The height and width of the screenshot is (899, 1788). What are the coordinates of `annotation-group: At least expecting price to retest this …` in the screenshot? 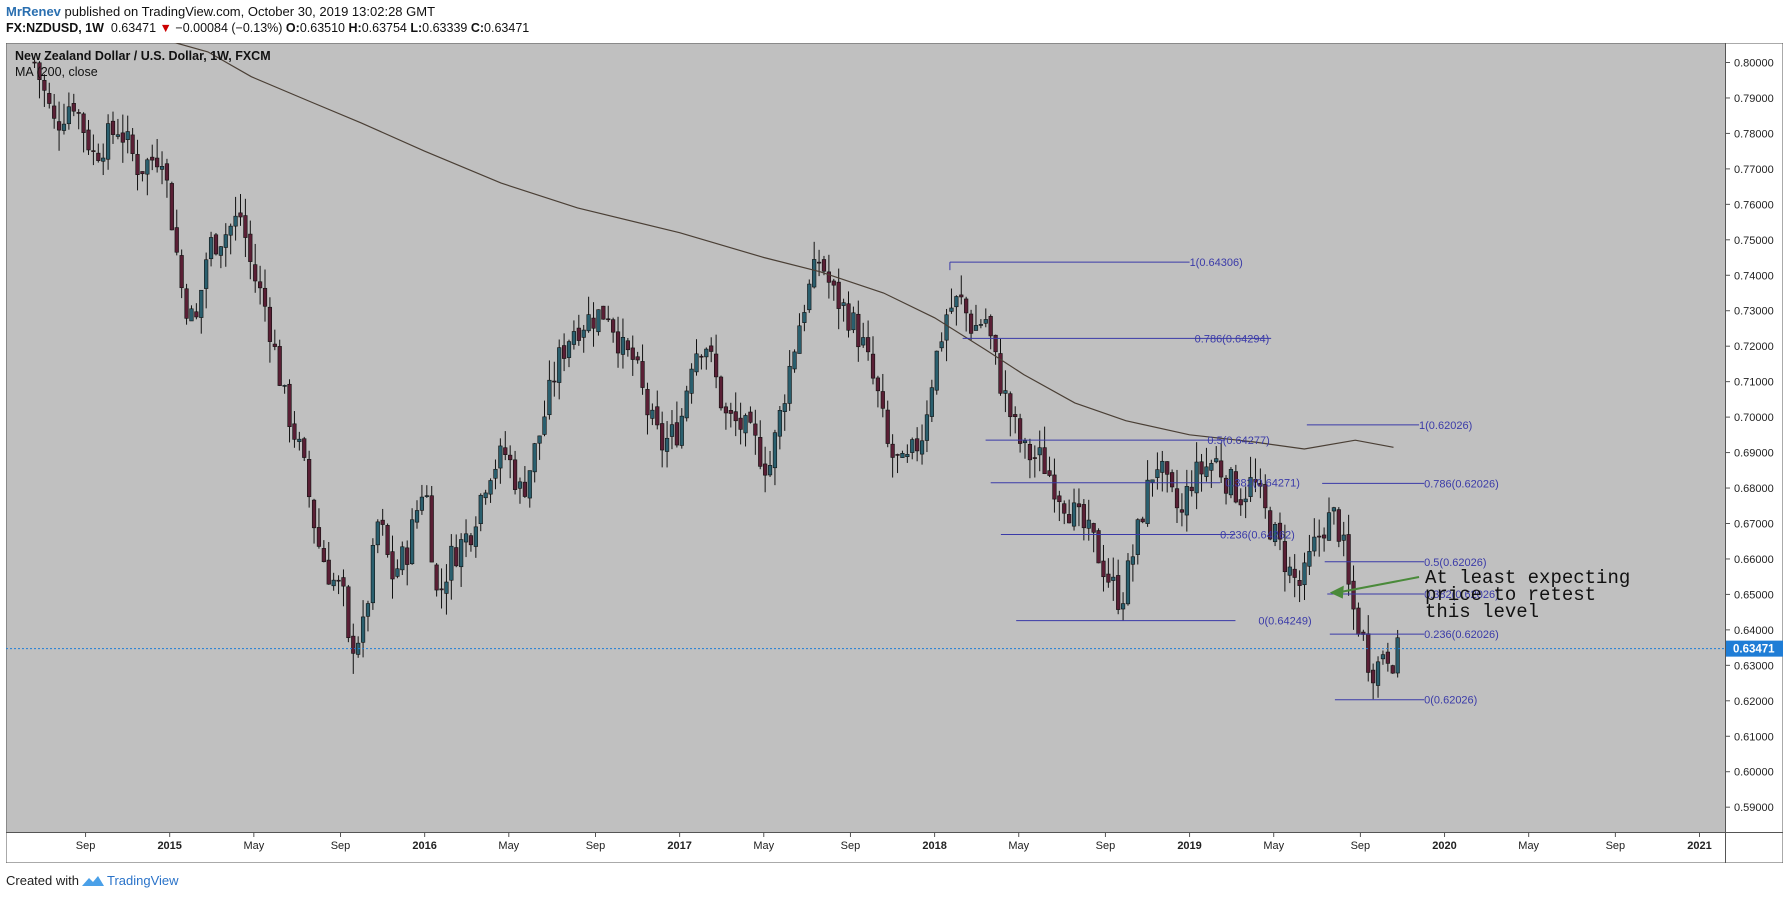 It's located at (1479, 595).